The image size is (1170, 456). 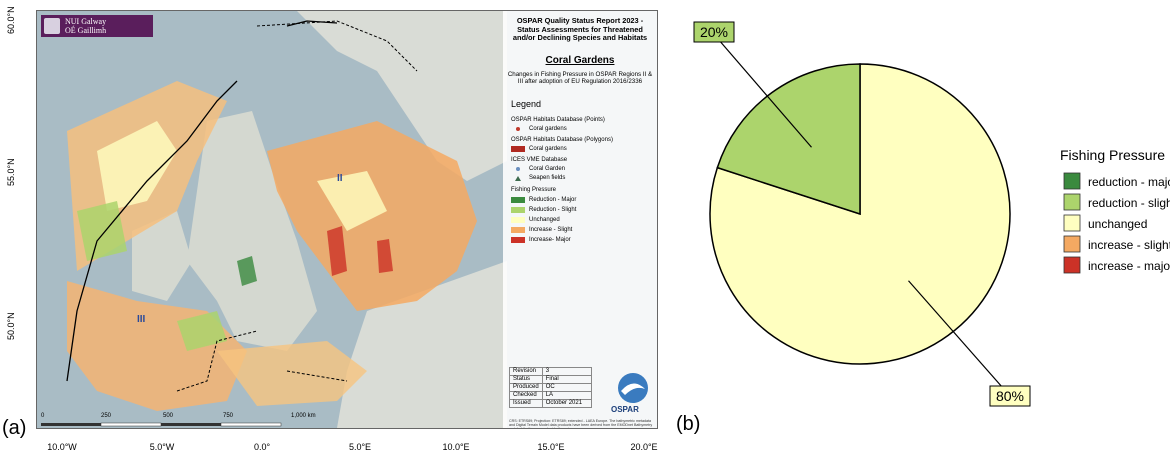 I want to click on triangle-icon, so click(x=518, y=178).